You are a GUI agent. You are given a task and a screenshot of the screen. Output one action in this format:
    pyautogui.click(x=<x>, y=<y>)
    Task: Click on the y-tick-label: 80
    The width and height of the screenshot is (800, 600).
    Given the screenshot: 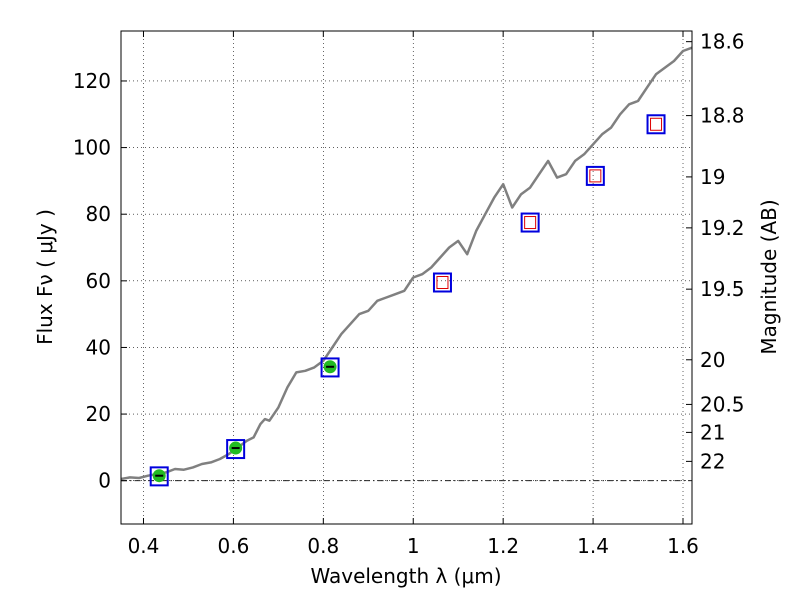 What is the action you would take?
    pyautogui.click(x=98, y=214)
    